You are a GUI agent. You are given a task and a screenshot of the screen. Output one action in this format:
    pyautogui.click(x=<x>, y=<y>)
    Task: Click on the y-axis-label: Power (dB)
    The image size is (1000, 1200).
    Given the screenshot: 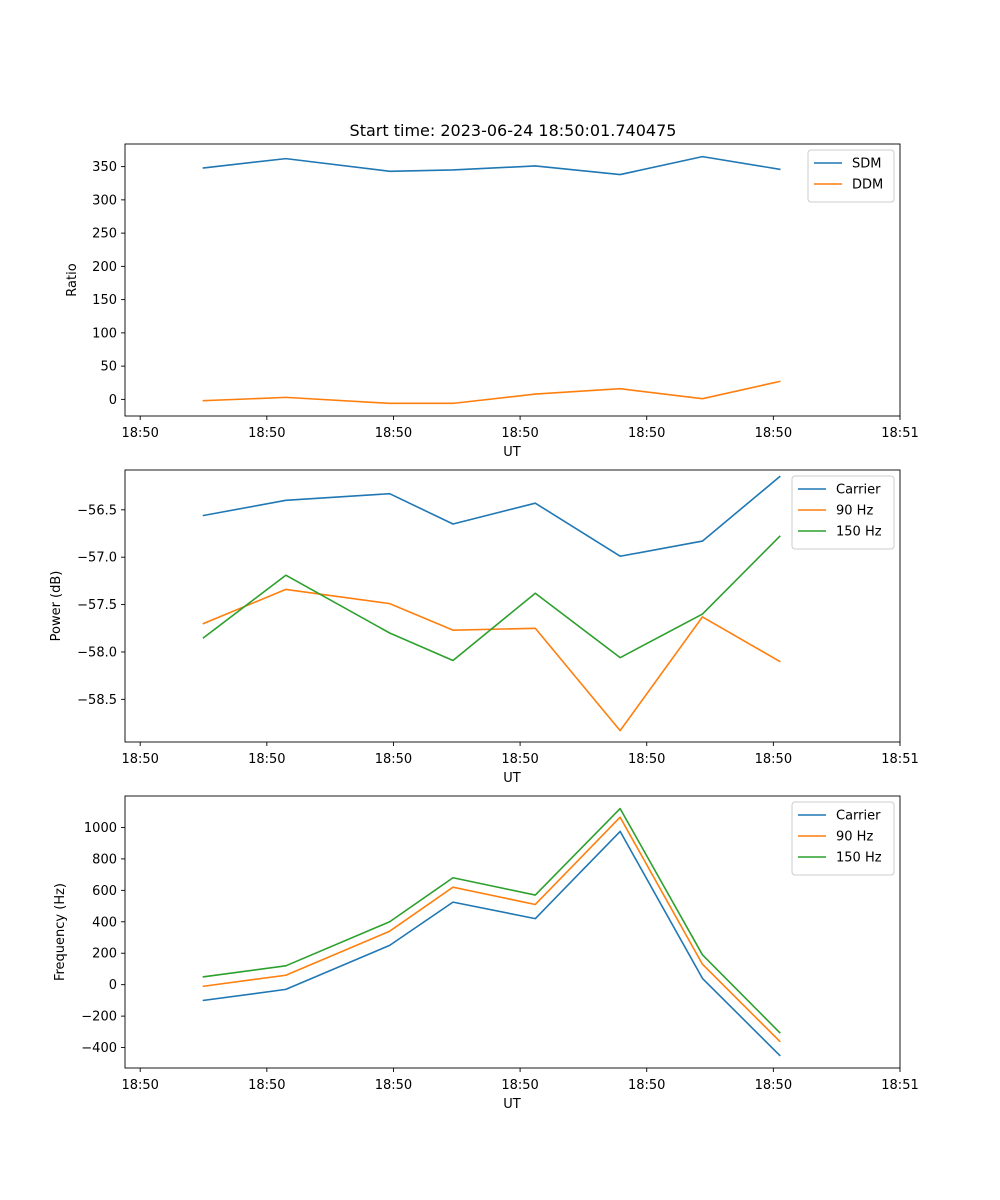 What is the action you would take?
    pyautogui.click(x=56, y=606)
    